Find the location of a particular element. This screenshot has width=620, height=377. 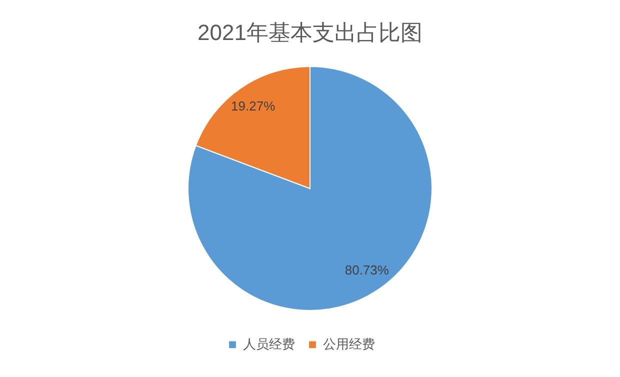

chart-title: 2021年基本支出占比图 is located at coordinates (310, 32).